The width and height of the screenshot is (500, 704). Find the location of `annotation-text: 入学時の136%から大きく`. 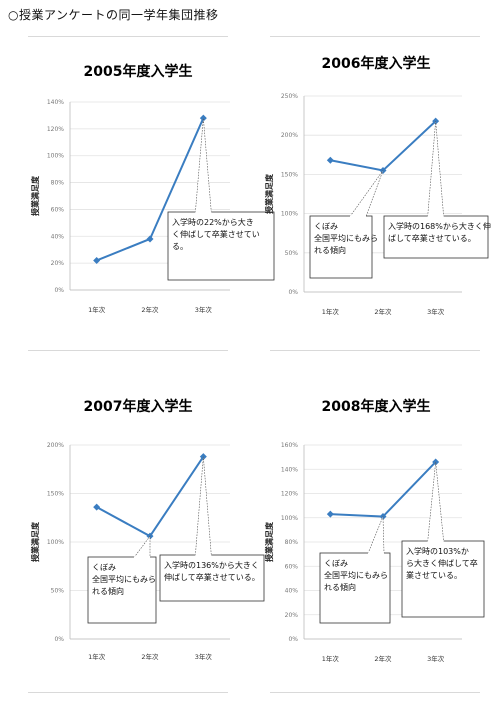

annotation-text: 入学時の136%から大きく is located at coordinates (211, 565).